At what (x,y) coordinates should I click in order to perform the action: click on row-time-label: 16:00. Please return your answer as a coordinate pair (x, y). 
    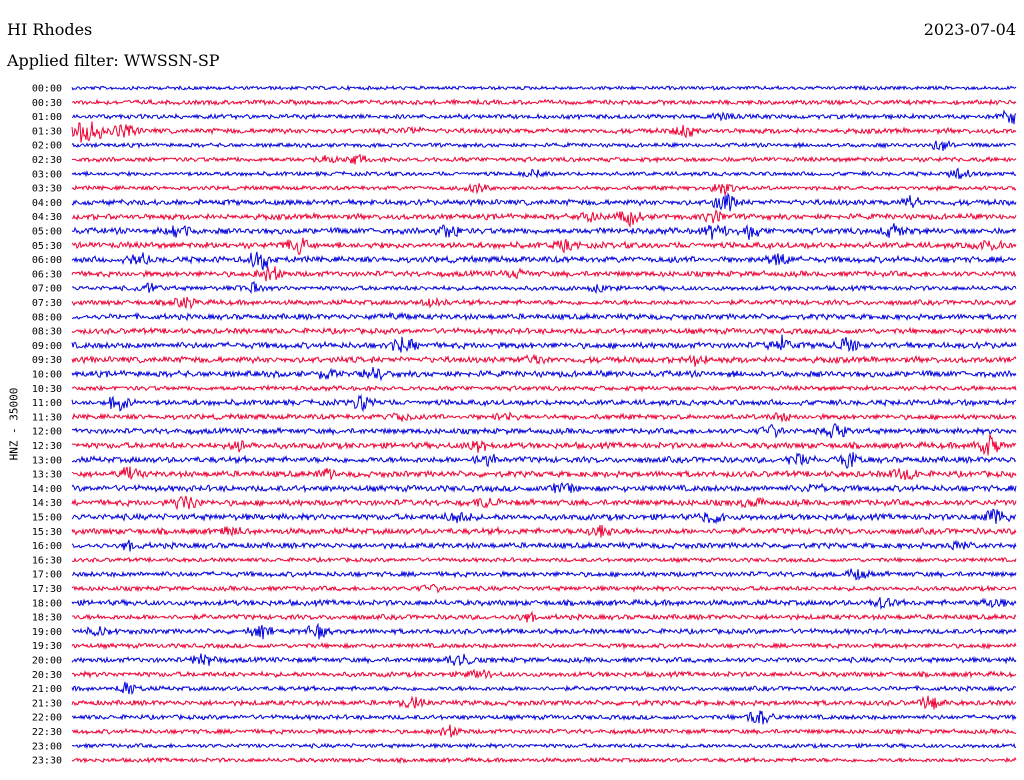
    Looking at the image, I should click on (47, 546).